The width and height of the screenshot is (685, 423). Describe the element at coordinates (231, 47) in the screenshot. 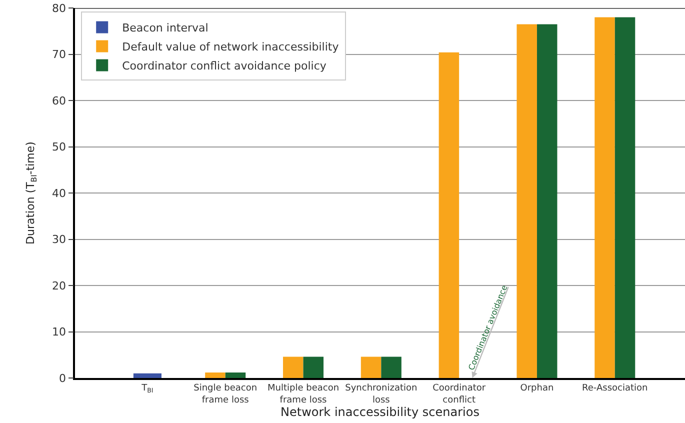

I see `legend-label: Default value of network inaccessibility` at that location.